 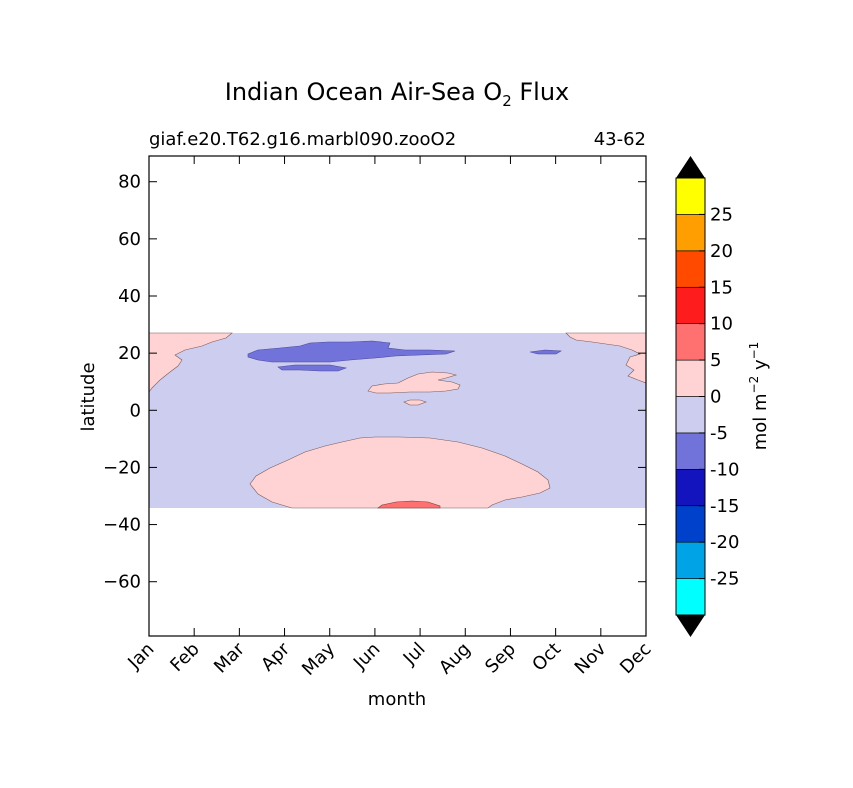 I want to click on x-tick-label: Oct, so click(x=546, y=657).